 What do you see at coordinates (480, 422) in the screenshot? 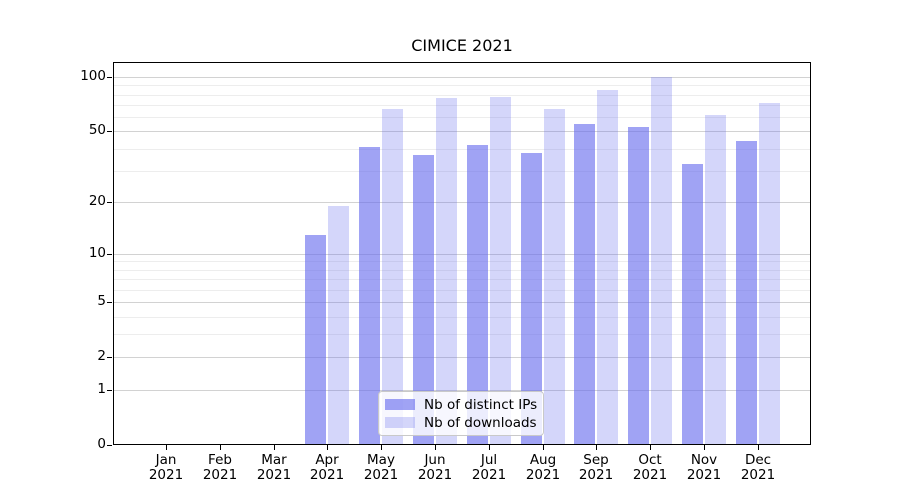
I see `legend-label: Nb of downloads` at bounding box center [480, 422].